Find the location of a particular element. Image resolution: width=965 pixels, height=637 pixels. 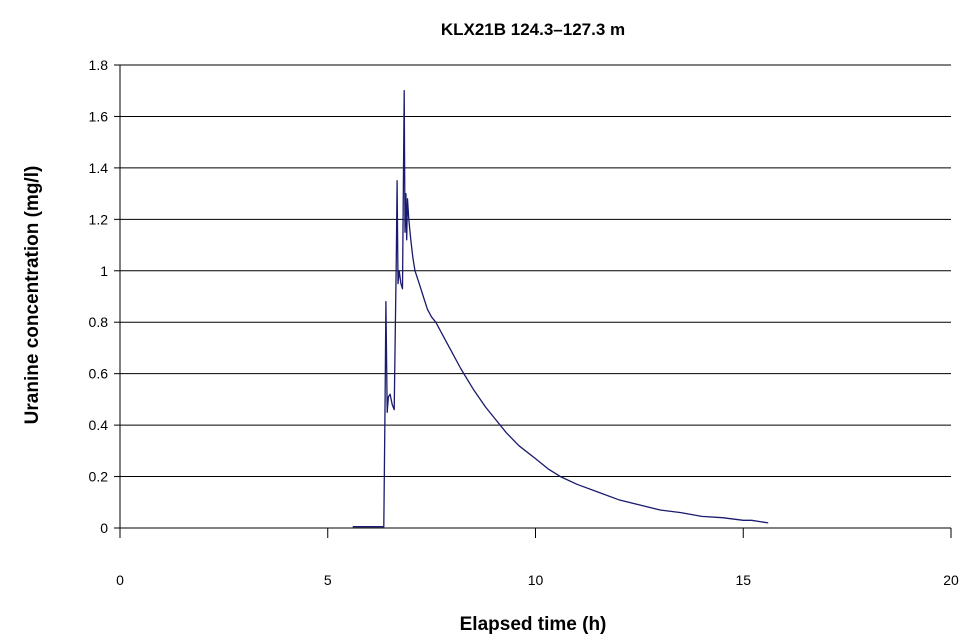

x-axis-label: Elapsed time (h) is located at coordinates (533, 624).